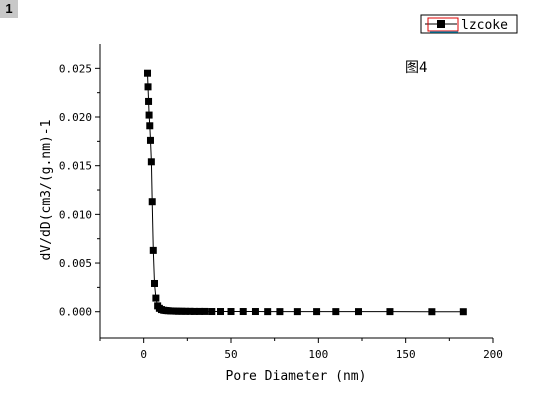 This screenshot has width=558, height=401. Describe the element at coordinates (75, 68) in the screenshot. I see `y-tick-label: 0.025` at that location.